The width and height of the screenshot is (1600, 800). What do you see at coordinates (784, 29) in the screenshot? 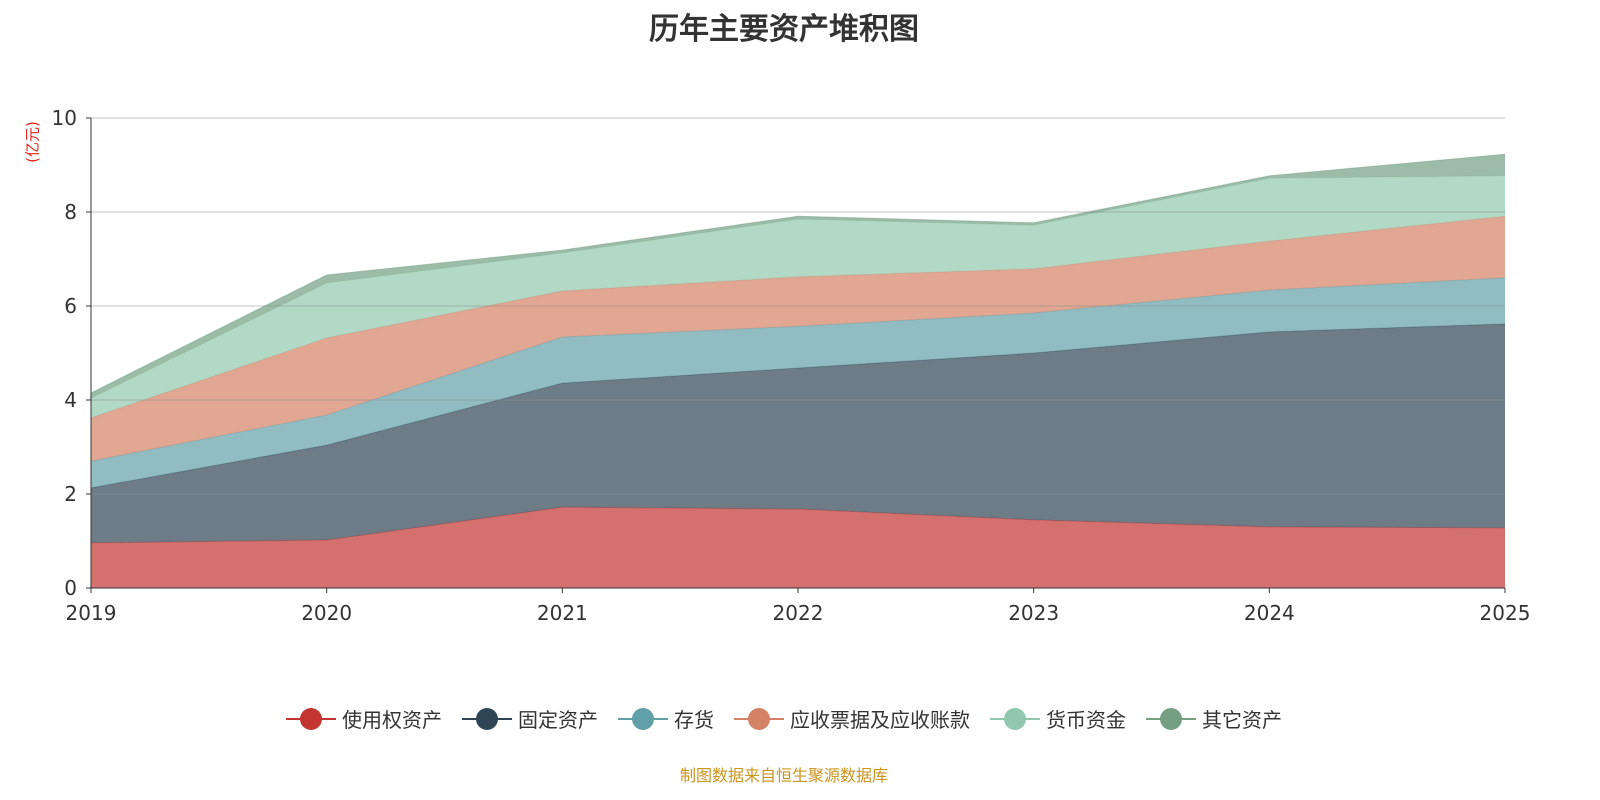
I see `chart-title: 历年主要资产堆积图` at bounding box center [784, 29].